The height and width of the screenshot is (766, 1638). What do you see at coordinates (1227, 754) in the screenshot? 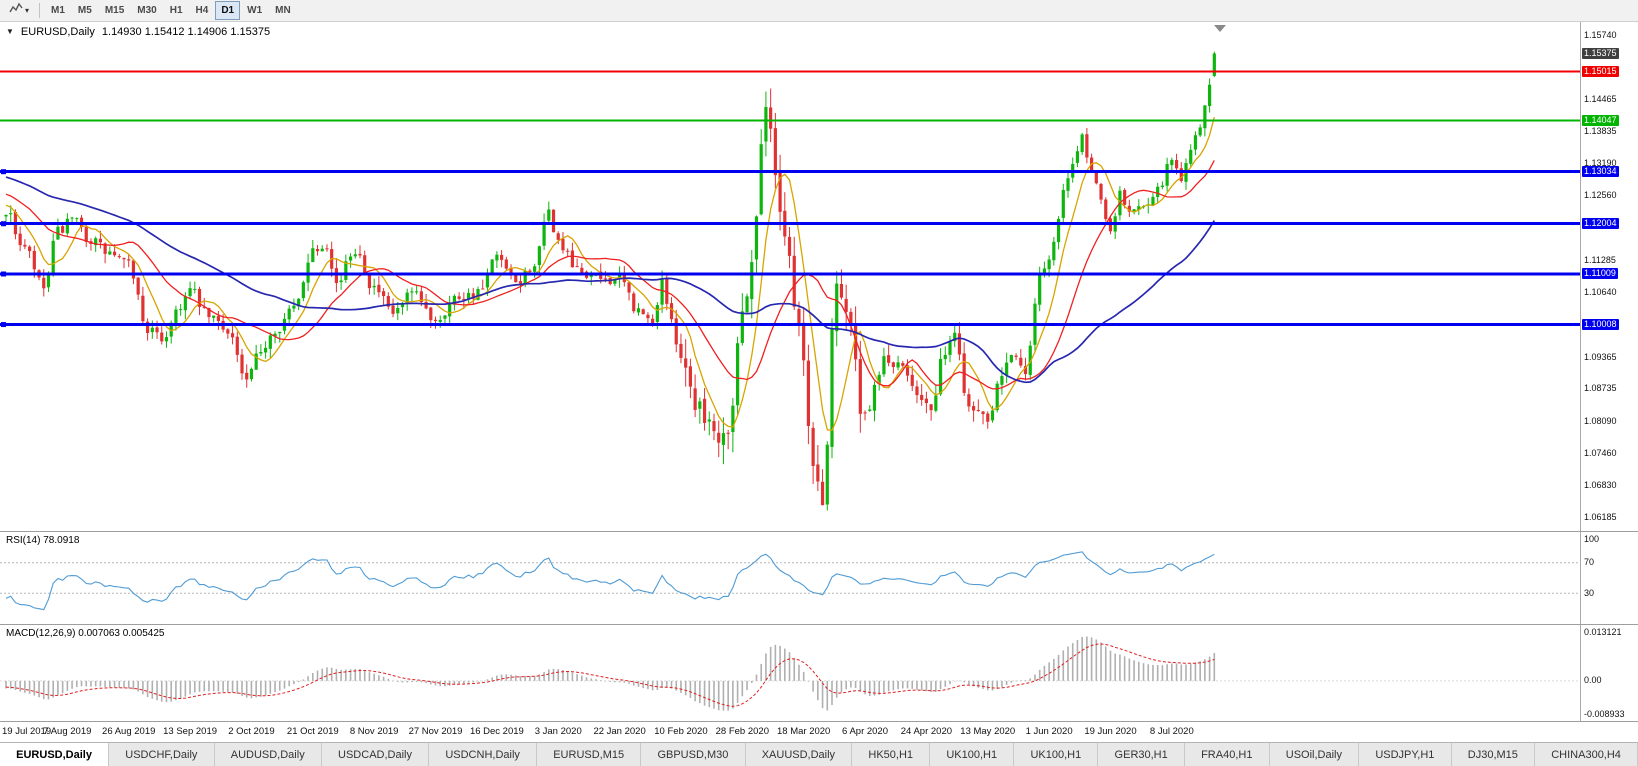
I see `tab-fra40-h1: FRA40,H1` at bounding box center [1227, 754].